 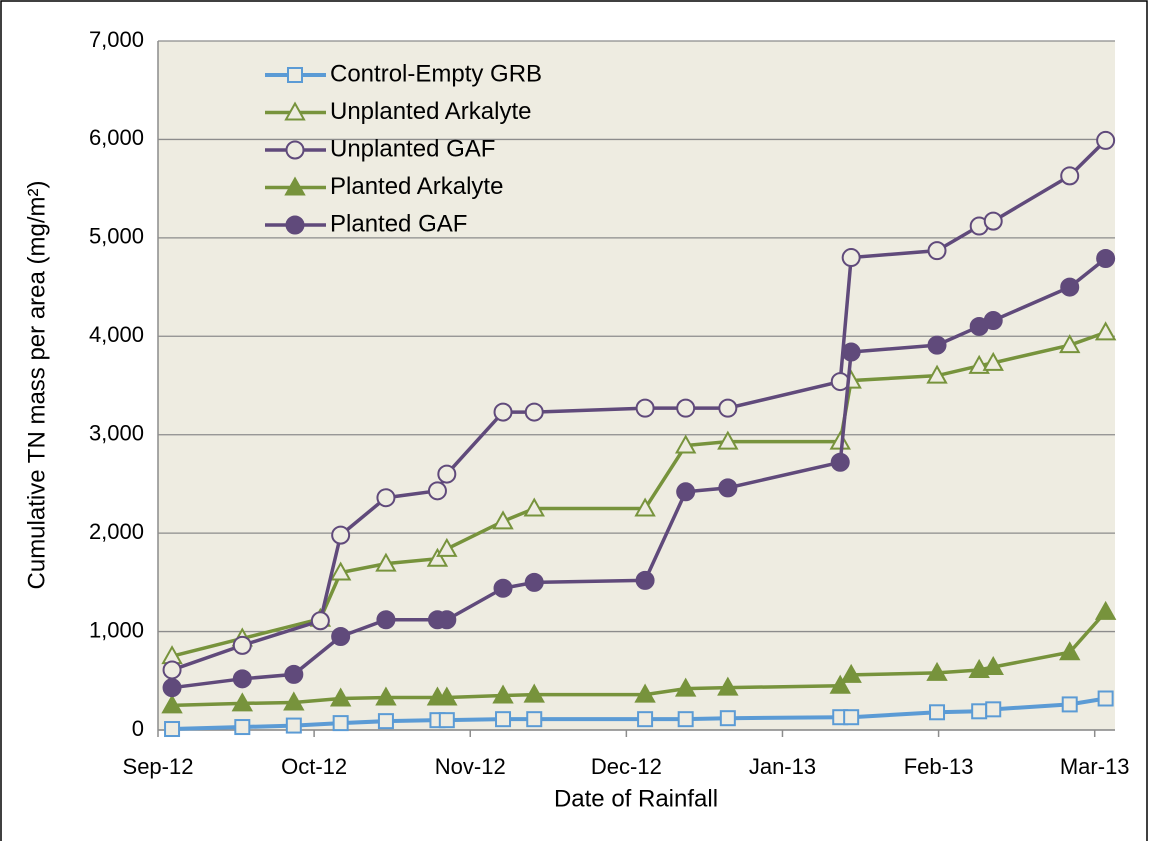 I want to click on y-tick-label: 7,000, so click(x=116, y=39).